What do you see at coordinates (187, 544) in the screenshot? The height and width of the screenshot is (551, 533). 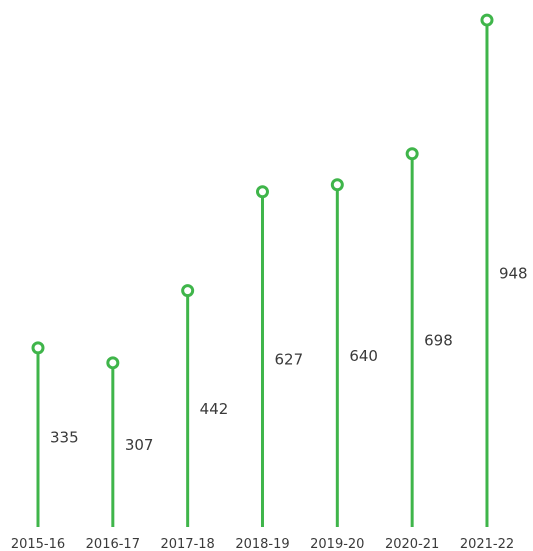 I see `x-tick-label: 2017-18` at bounding box center [187, 544].